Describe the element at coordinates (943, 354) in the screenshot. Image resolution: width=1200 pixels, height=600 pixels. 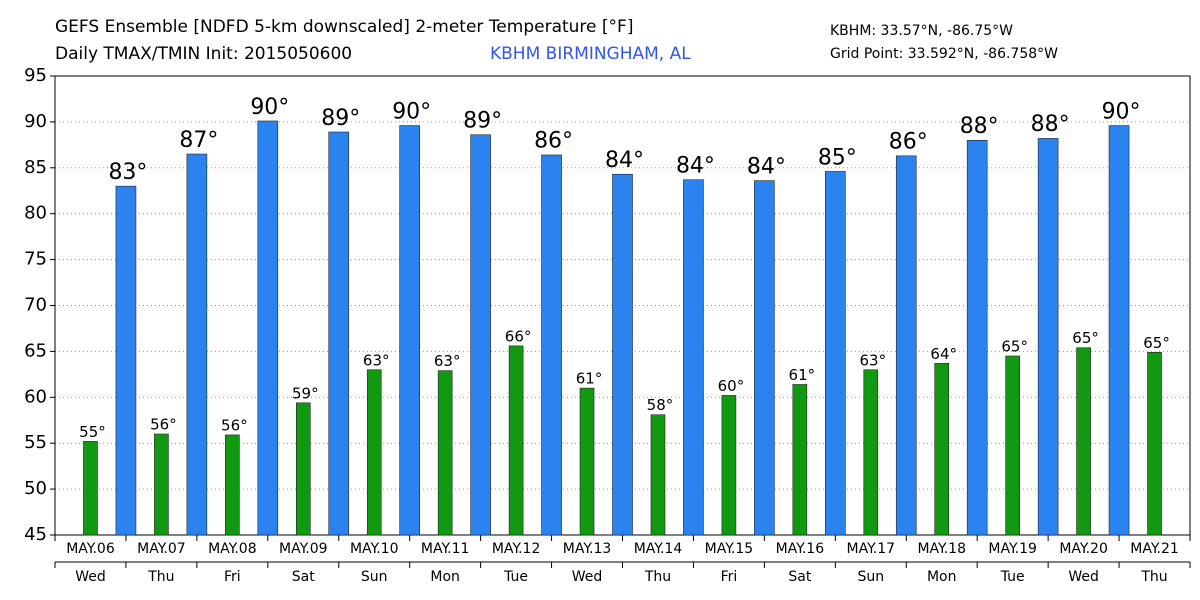
I see `value-label: 64°` at that location.